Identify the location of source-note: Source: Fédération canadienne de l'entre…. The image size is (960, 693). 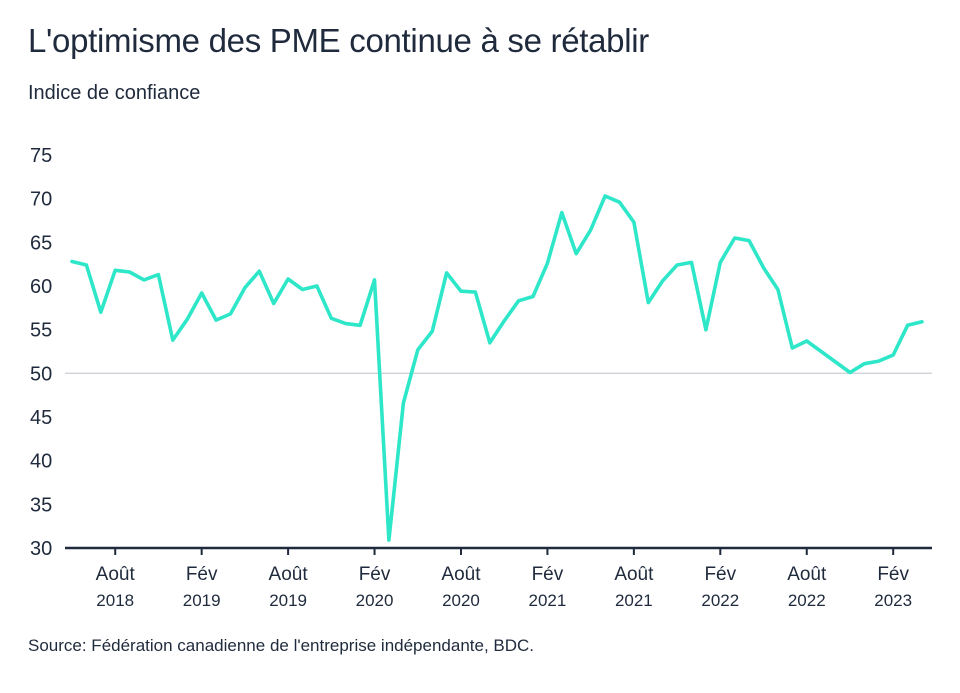
(281, 645).